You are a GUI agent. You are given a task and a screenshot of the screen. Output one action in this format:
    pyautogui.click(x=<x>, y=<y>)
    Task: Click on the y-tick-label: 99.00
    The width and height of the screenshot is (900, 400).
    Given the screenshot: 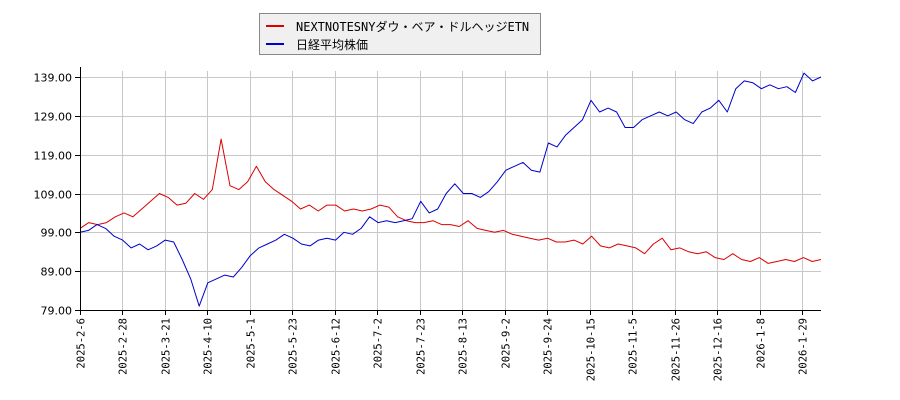 What is the action you would take?
    pyautogui.click(x=57, y=233)
    